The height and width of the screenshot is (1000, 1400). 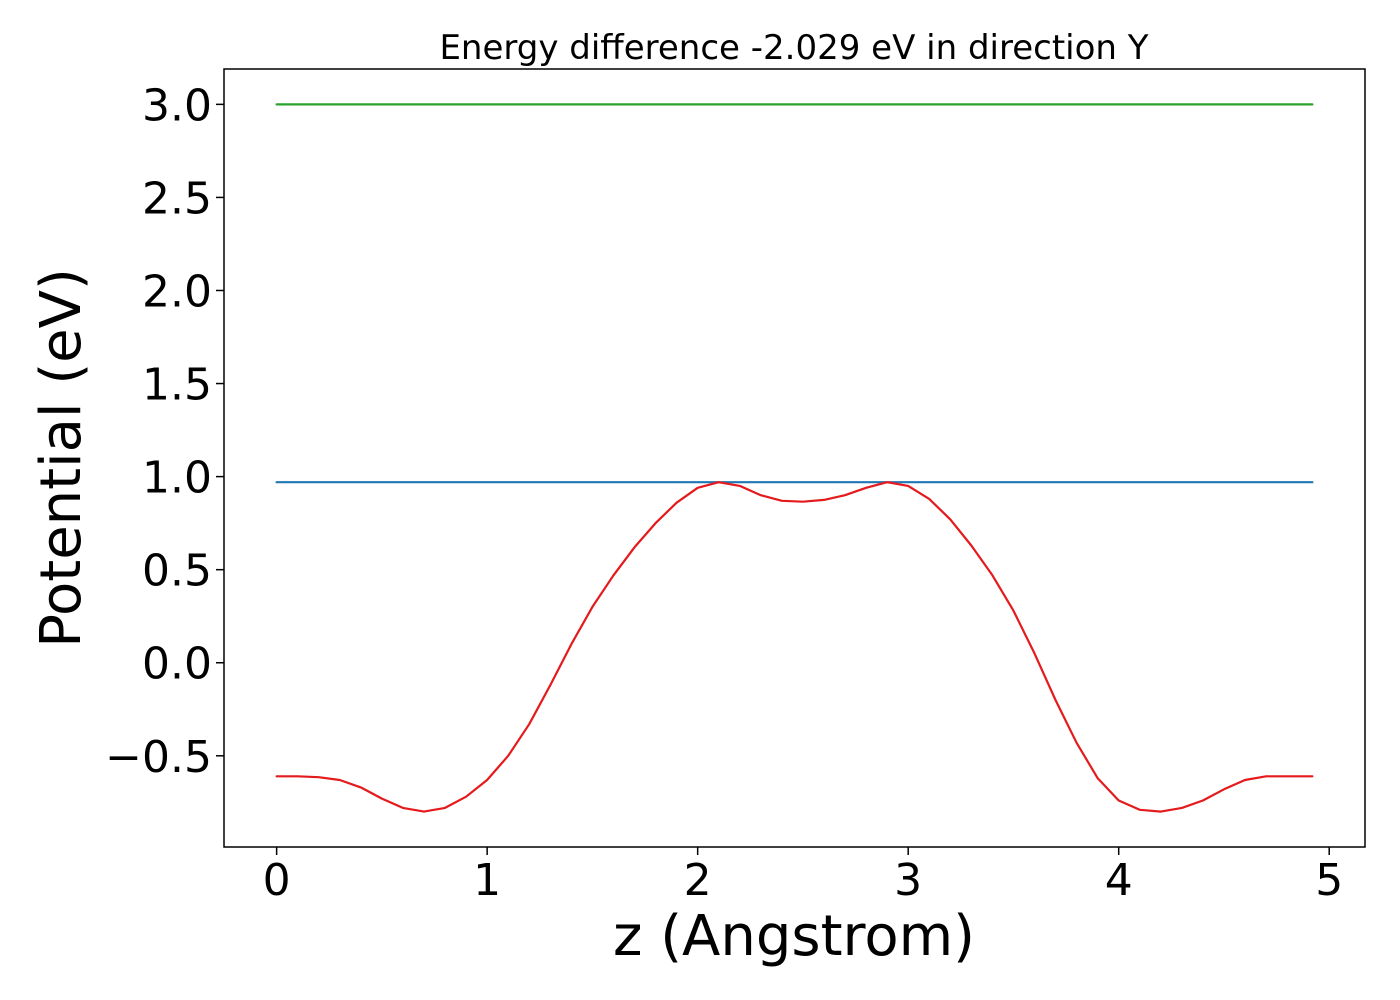 What do you see at coordinates (1119, 880) in the screenshot?
I see `x-tick-label: 4` at bounding box center [1119, 880].